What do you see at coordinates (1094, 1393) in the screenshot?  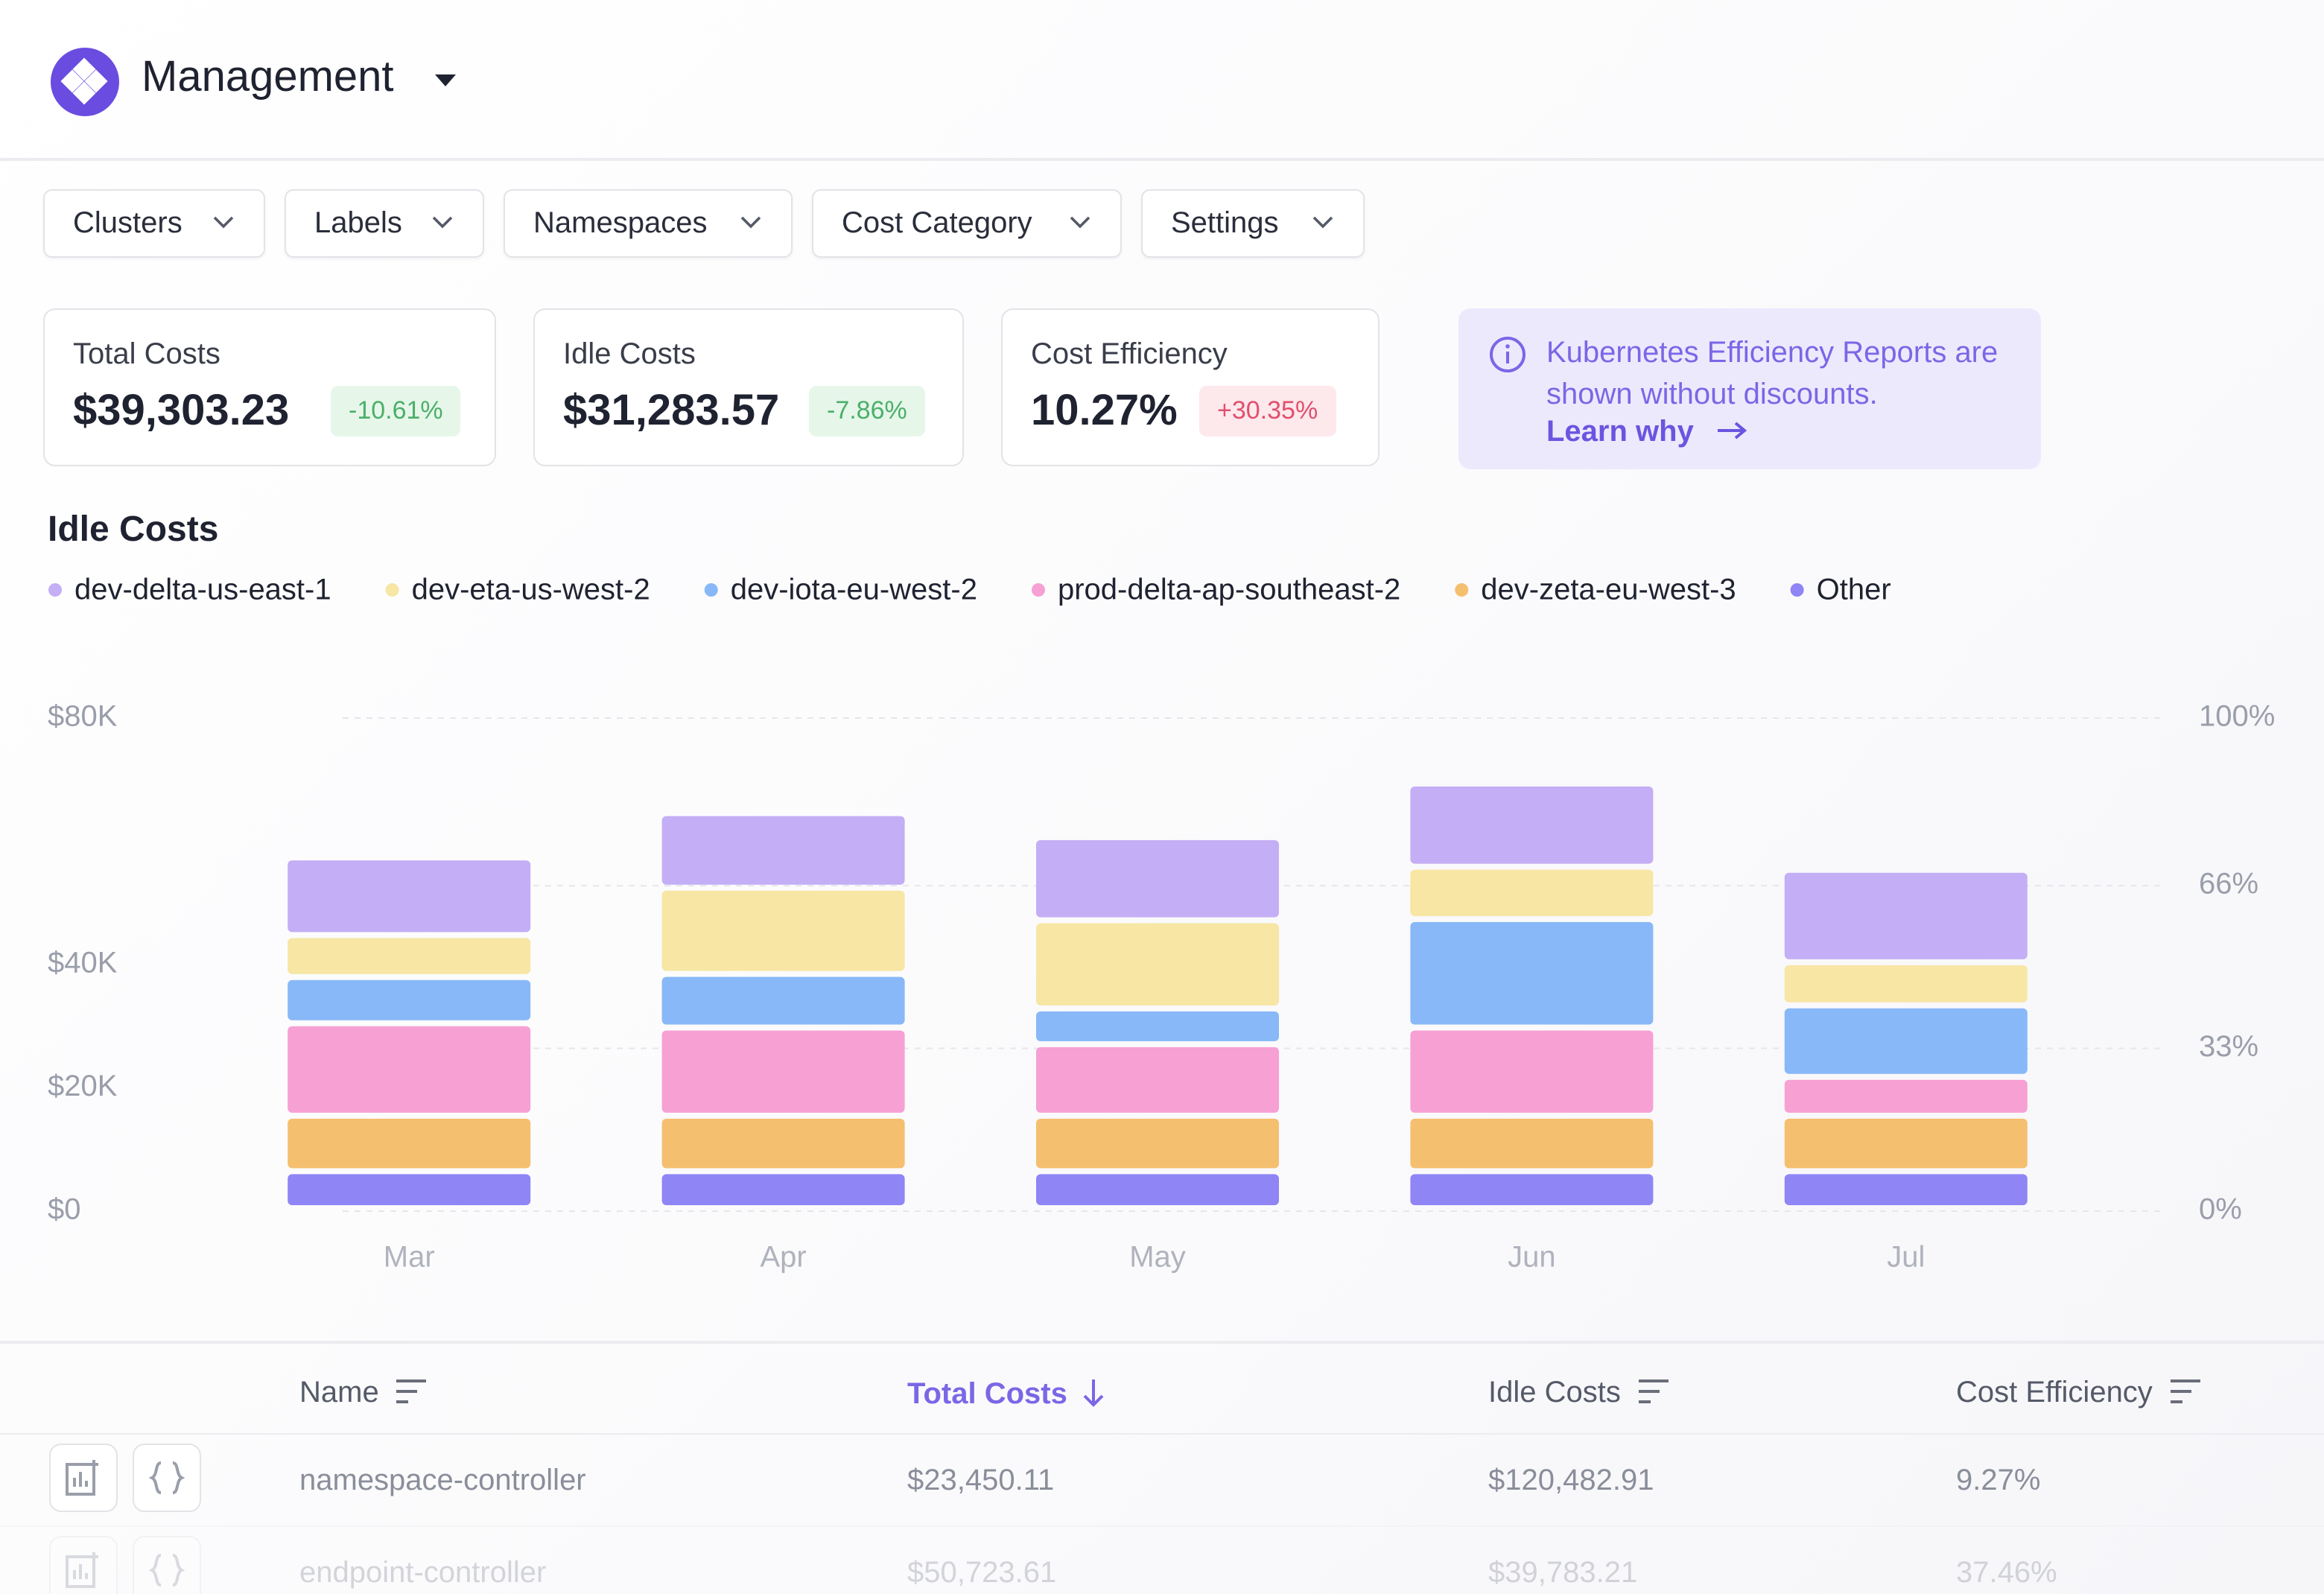 I see `sort-desc-icon` at bounding box center [1094, 1393].